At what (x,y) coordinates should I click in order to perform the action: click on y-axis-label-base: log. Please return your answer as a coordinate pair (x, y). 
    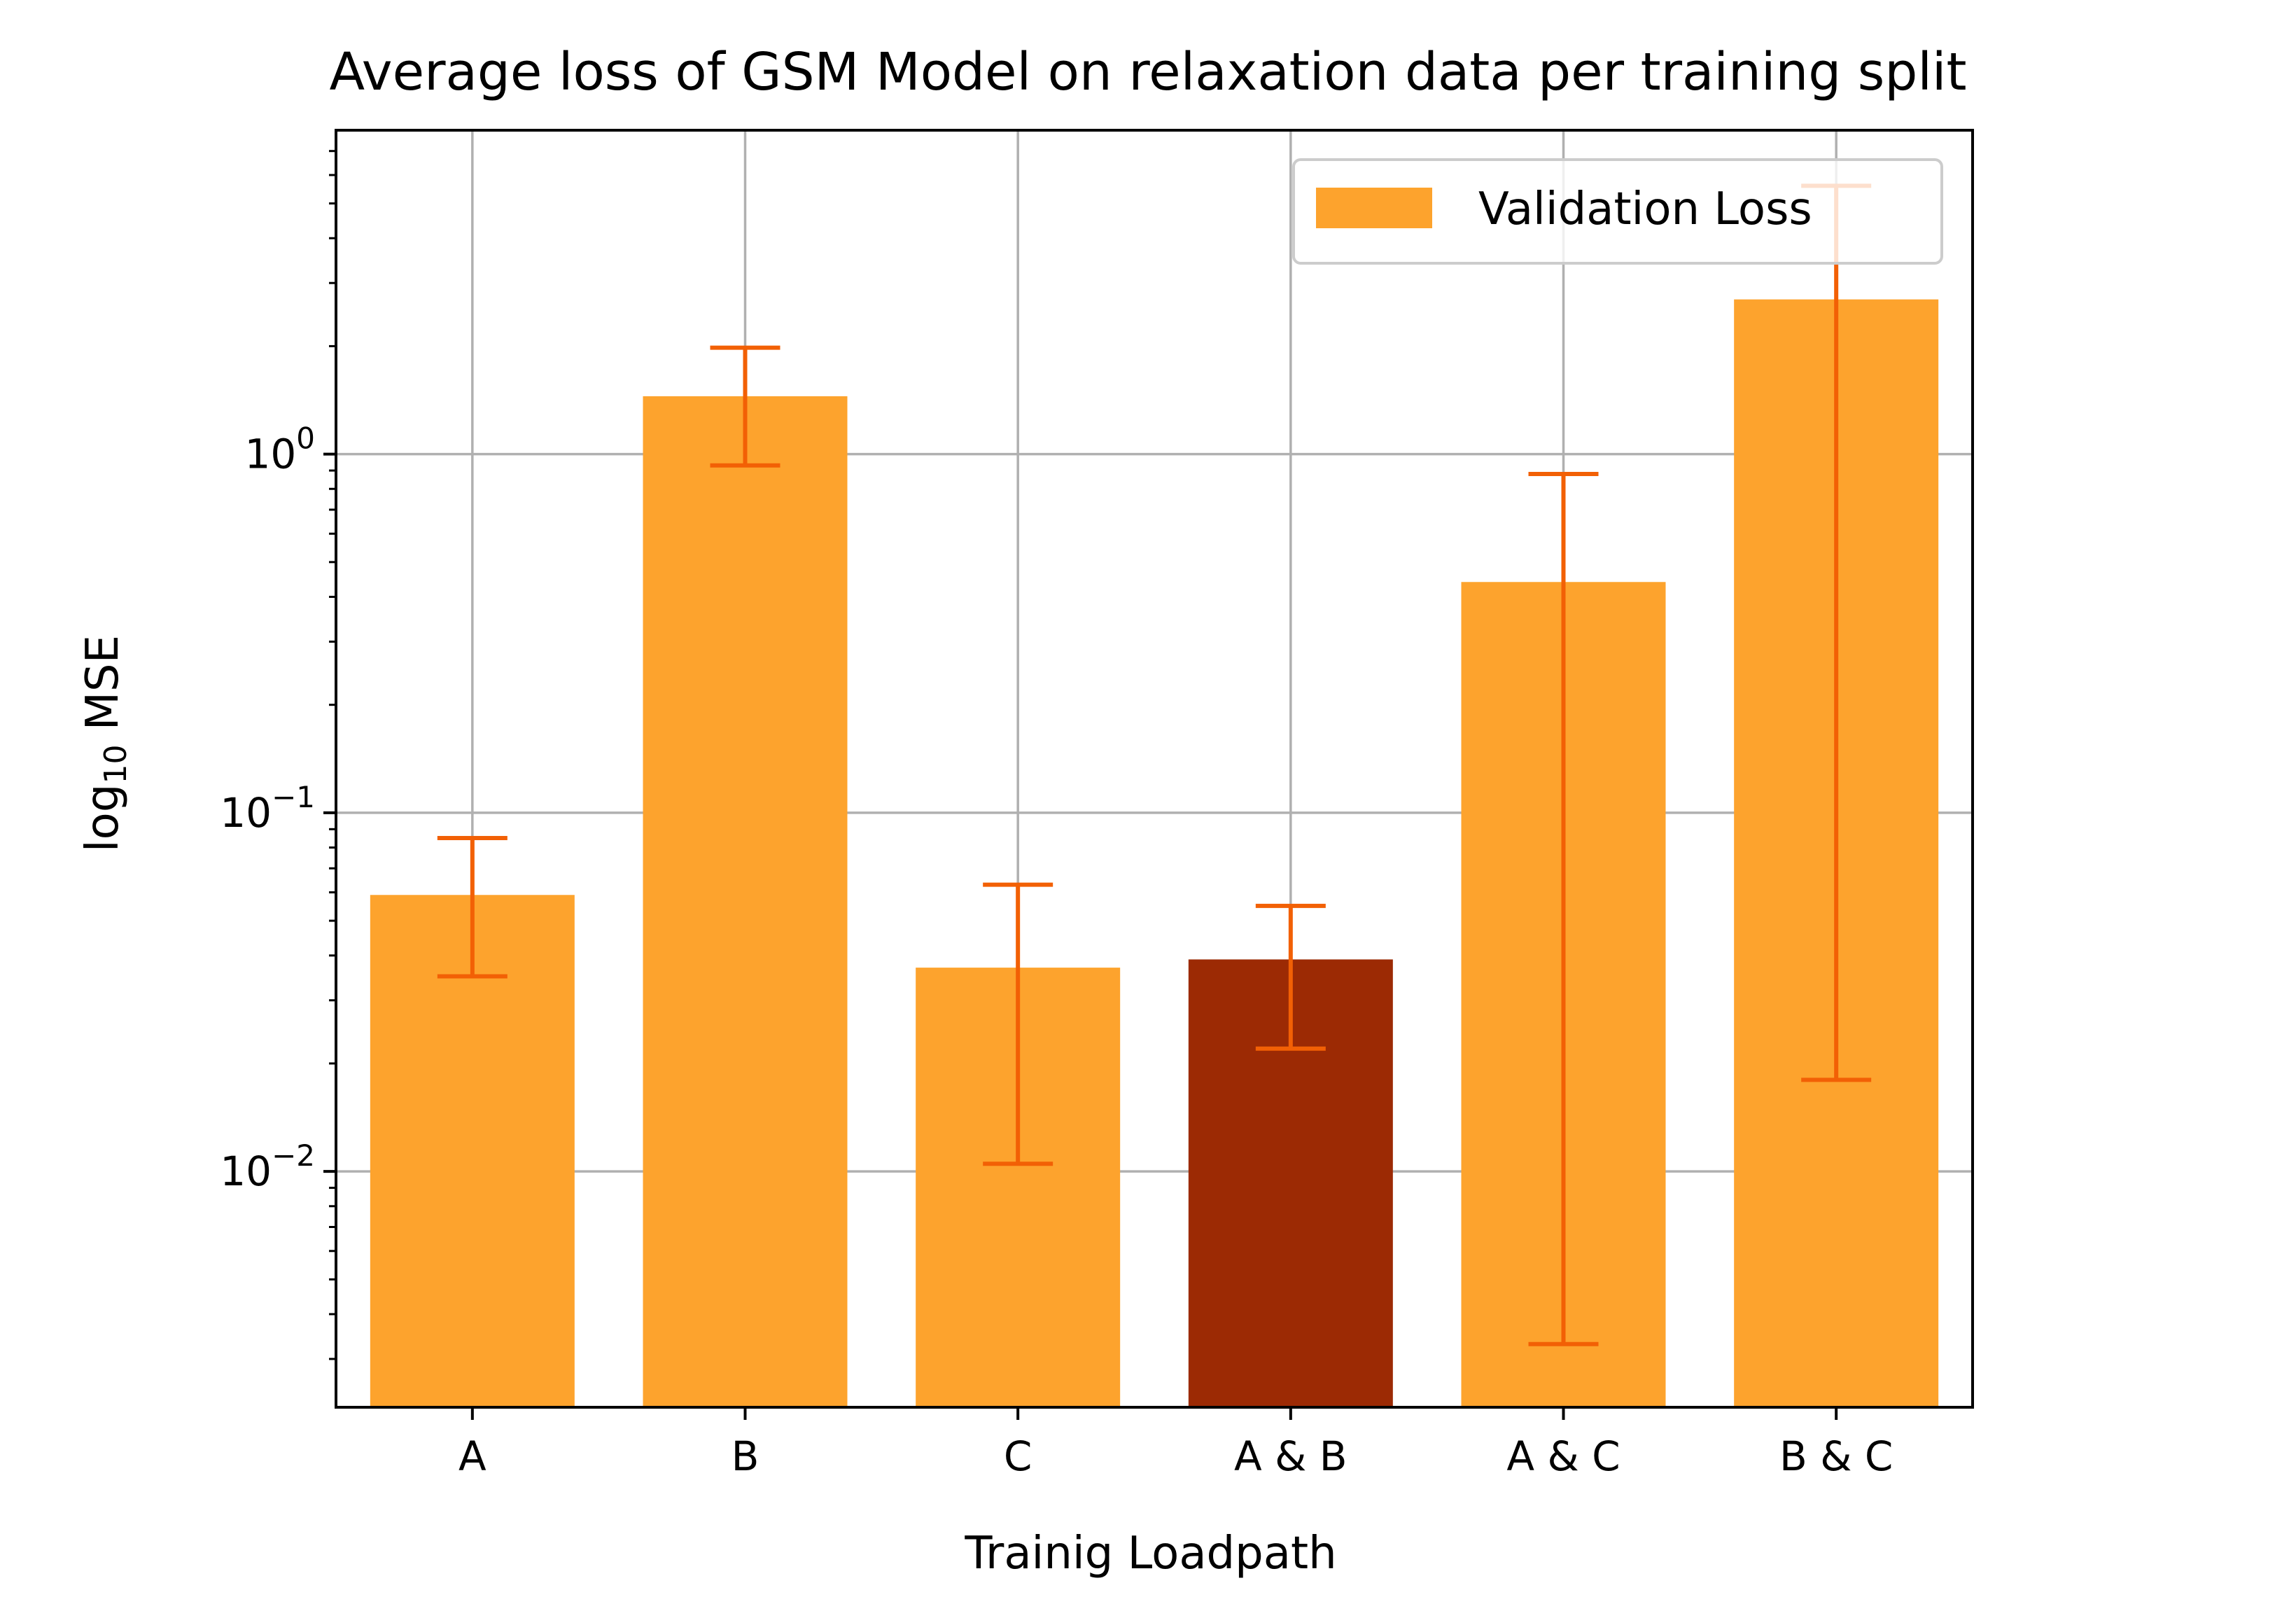
    Looking at the image, I should click on (103, 818).